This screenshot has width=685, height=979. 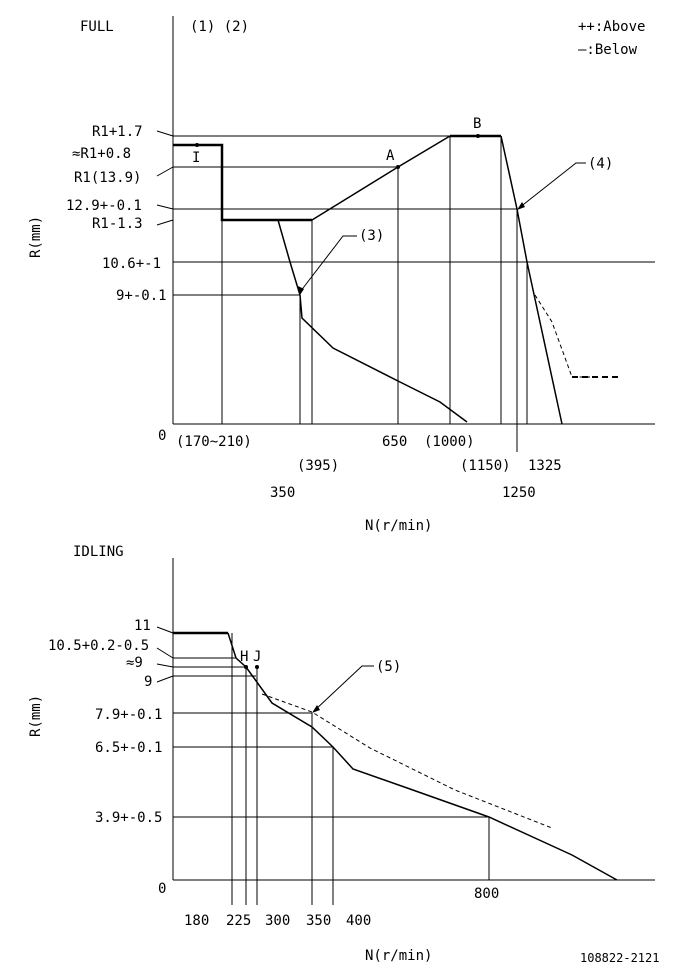 I want to click on point-b: B, so click(x=477, y=124).